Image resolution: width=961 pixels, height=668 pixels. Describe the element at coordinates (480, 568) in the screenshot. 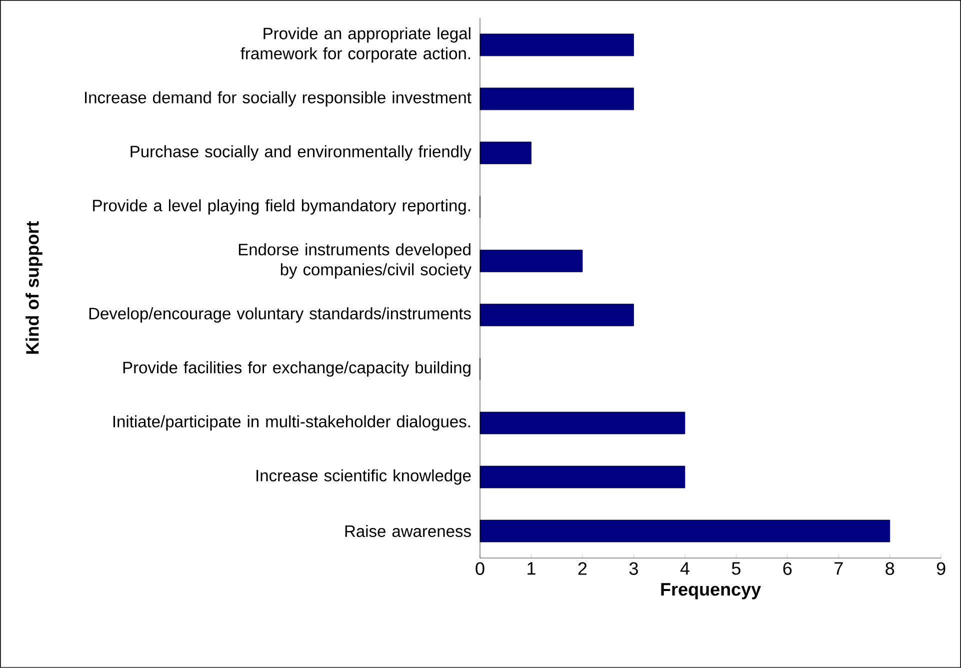

I see `x-tick-label: 0` at that location.